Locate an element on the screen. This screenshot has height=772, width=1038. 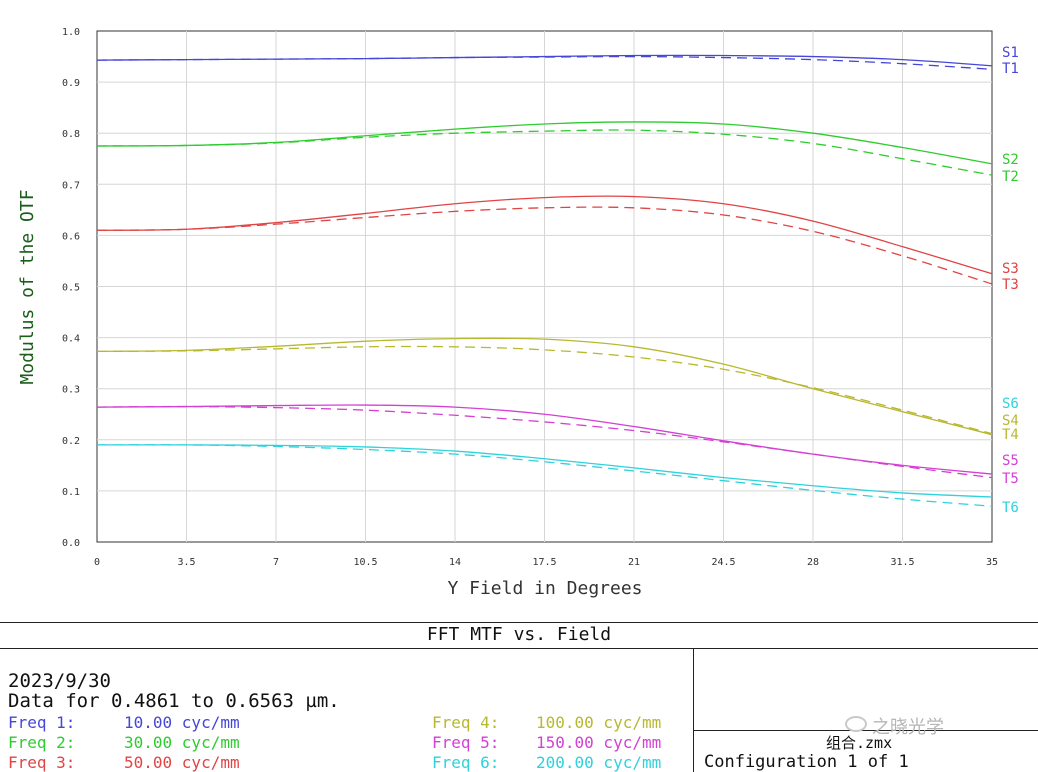
freq-4-value: 100.00 cyc/mm is located at coordinates (599, 722).